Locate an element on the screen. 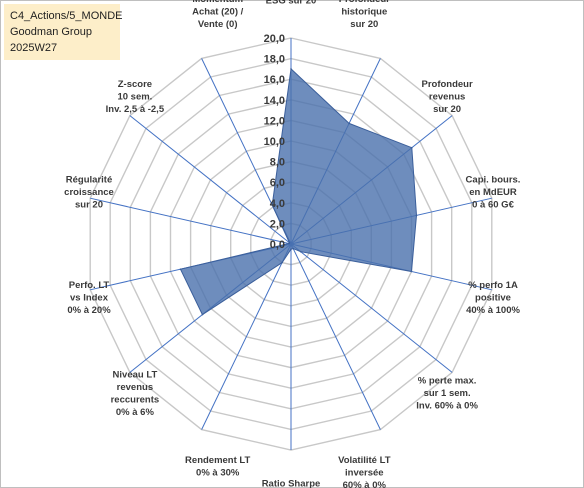 Image resolution: width=584 pixels, height=488 pixels. tick-label: 20,0 is located at coordinates (274, 39).